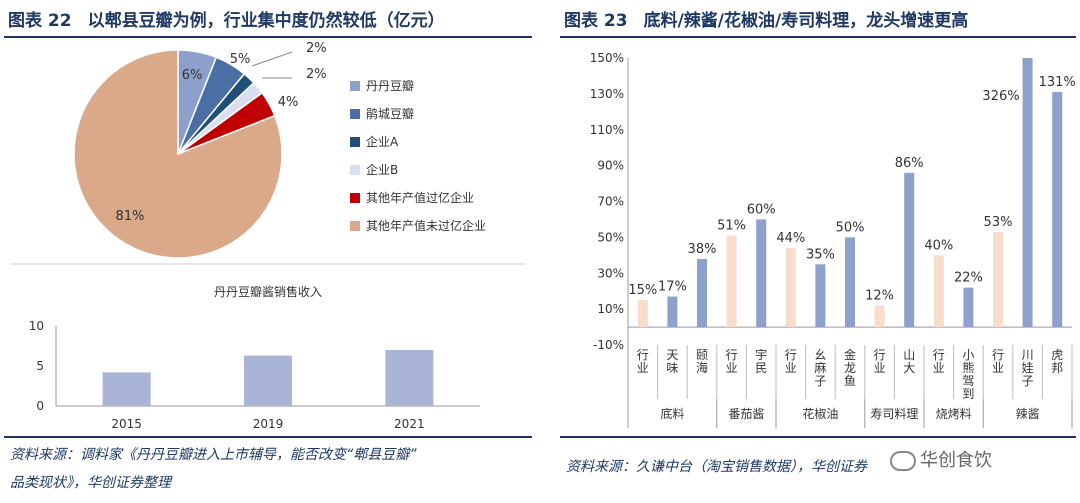 The width and height of the screenshot is (1080, 503). Describe the element at coordinates (746, 413) in the screenshot. I see `group-label: 番茄酱` at that location.